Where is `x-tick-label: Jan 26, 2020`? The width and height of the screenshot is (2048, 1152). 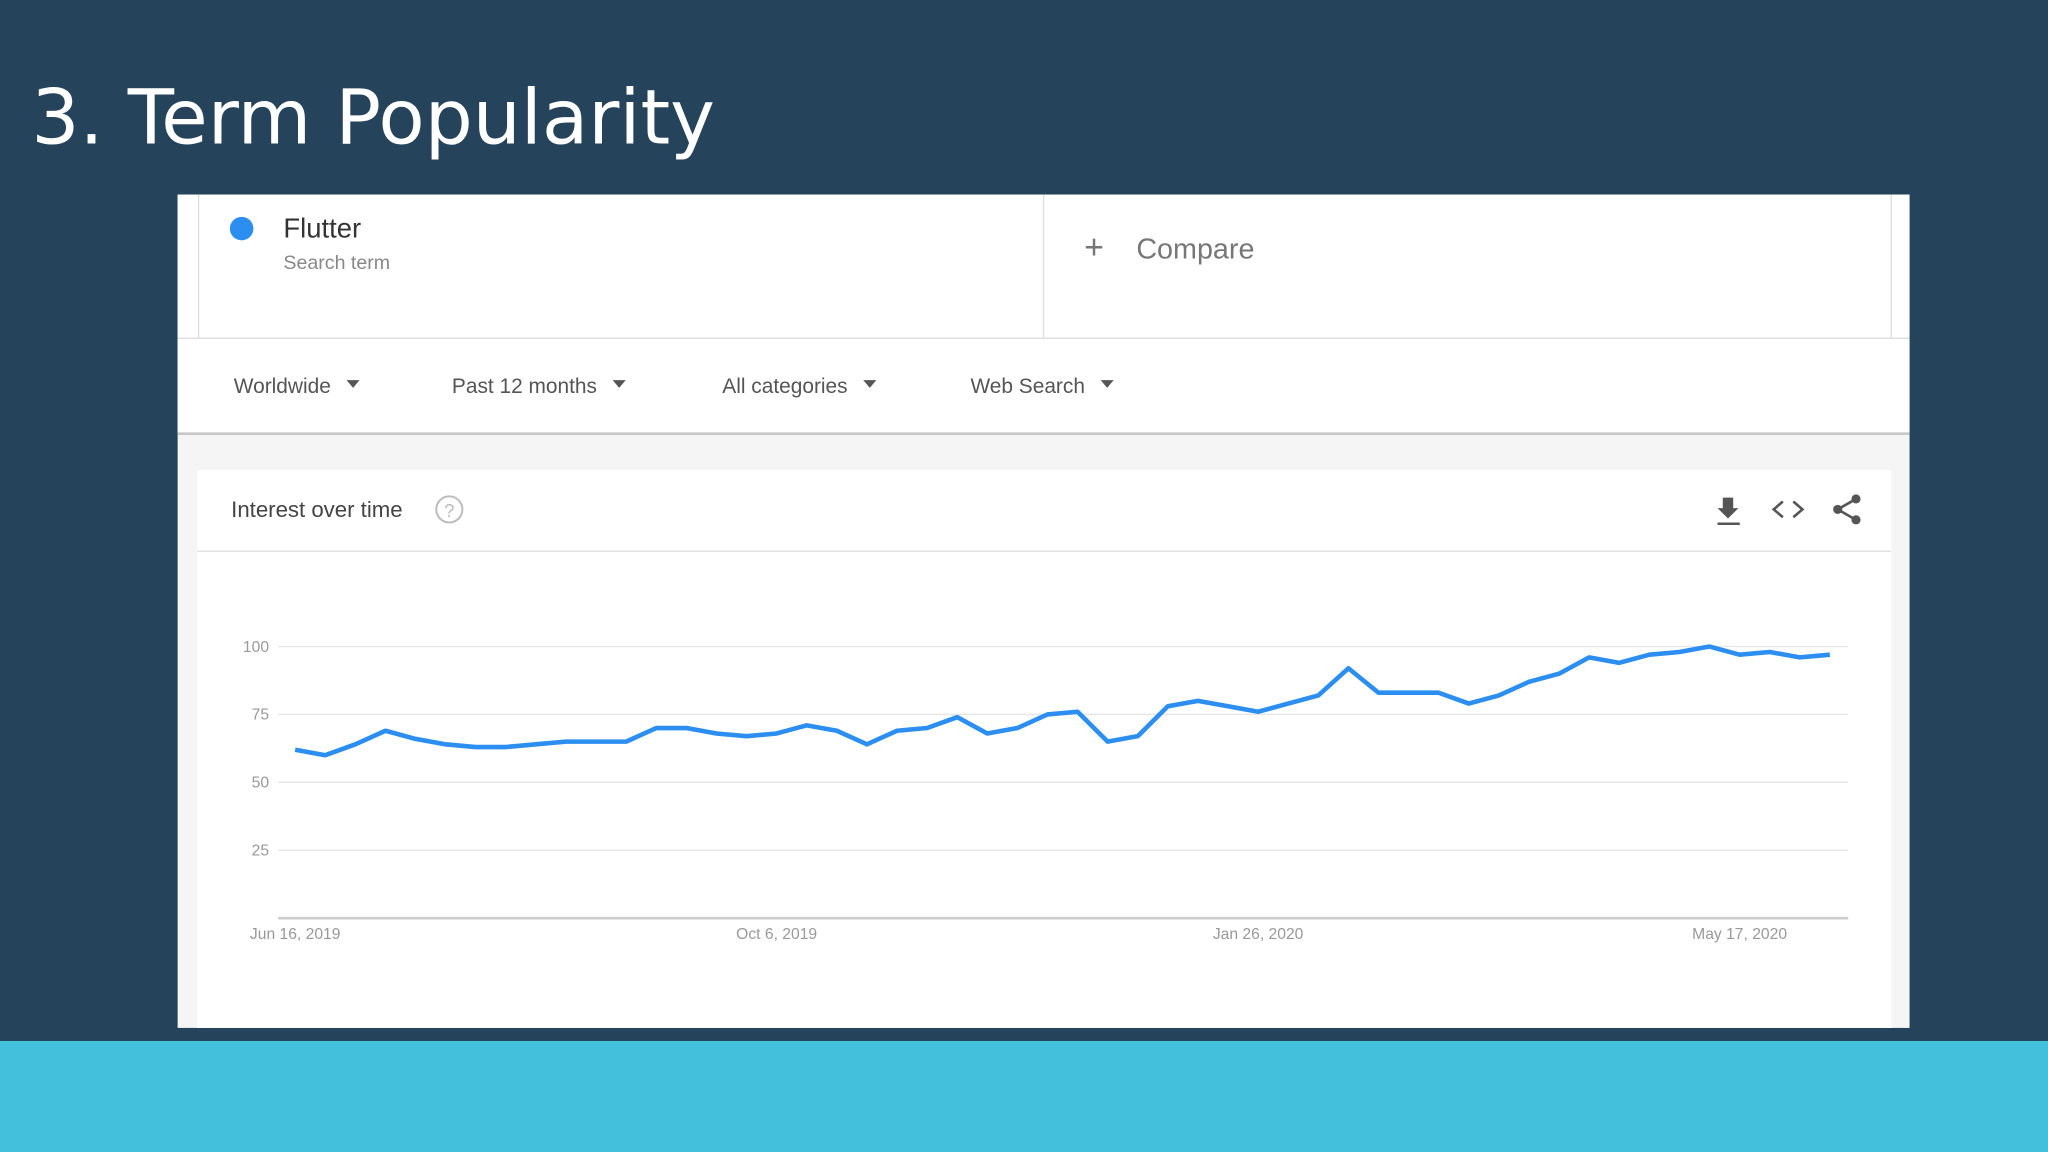
x-tick-label: Jan 26, 2020 is located at coordinates (1258, 934).